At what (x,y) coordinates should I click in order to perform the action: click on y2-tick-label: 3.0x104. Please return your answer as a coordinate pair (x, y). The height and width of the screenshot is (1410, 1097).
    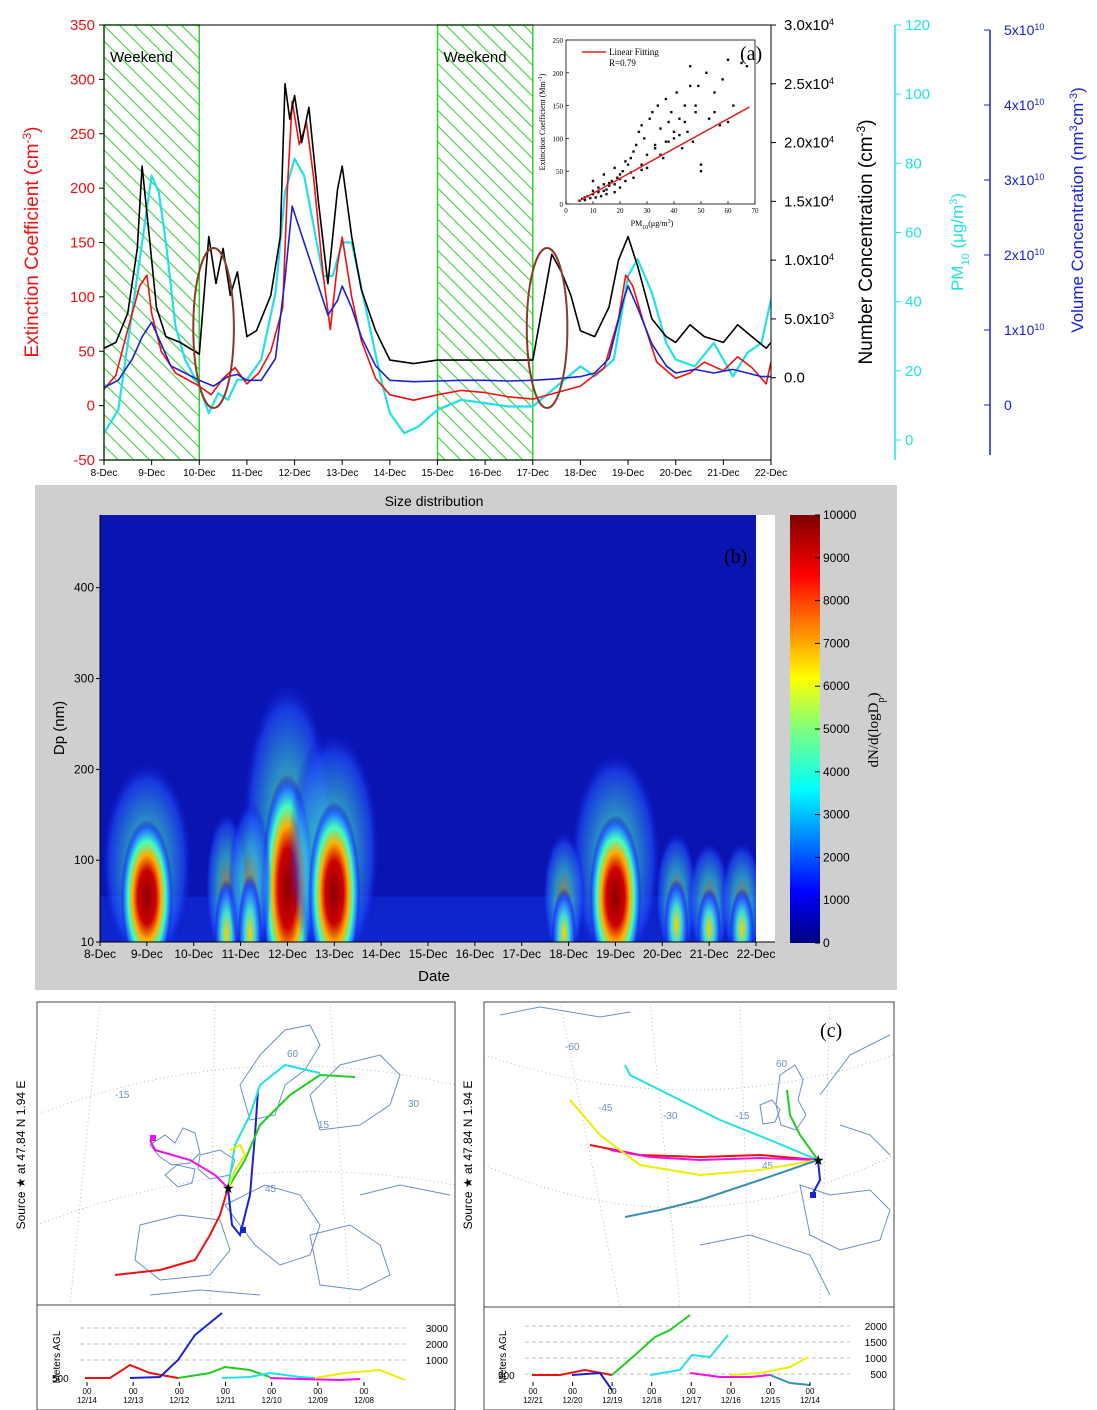
    Looking at the image, I should click on (809, 25).